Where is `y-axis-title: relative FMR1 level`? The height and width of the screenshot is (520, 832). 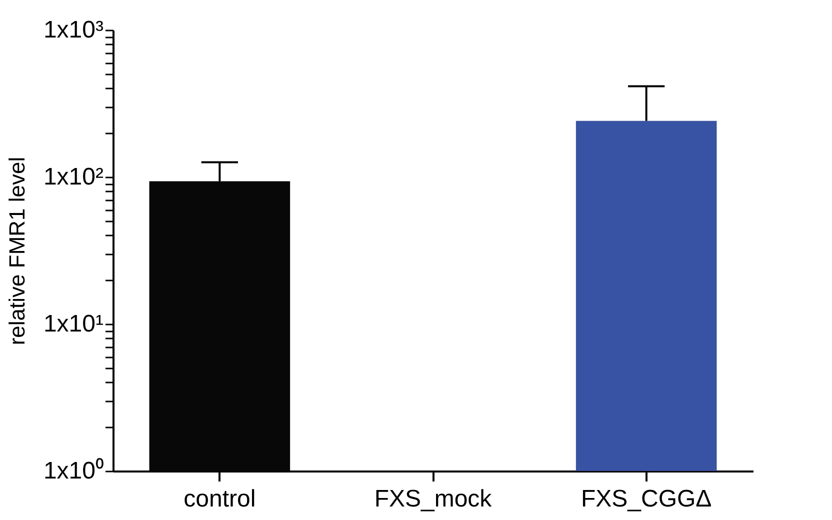 y-axis-title: relative FMR1 level is located at coordinates (17, 251).